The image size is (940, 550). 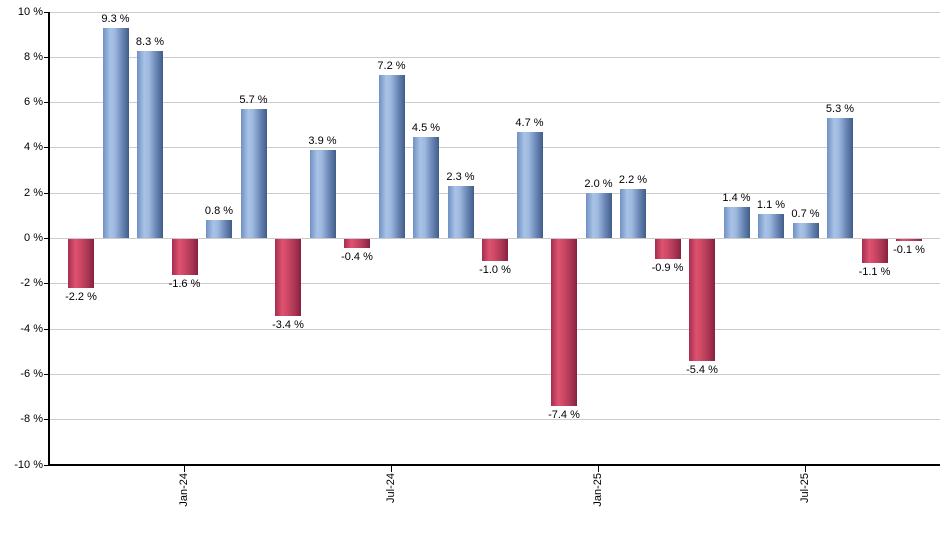 What do you see at coordinates (115, 18) in the screenshot?
I see `bar-value-label: 9.3 %` at bounding box center [115, 18].